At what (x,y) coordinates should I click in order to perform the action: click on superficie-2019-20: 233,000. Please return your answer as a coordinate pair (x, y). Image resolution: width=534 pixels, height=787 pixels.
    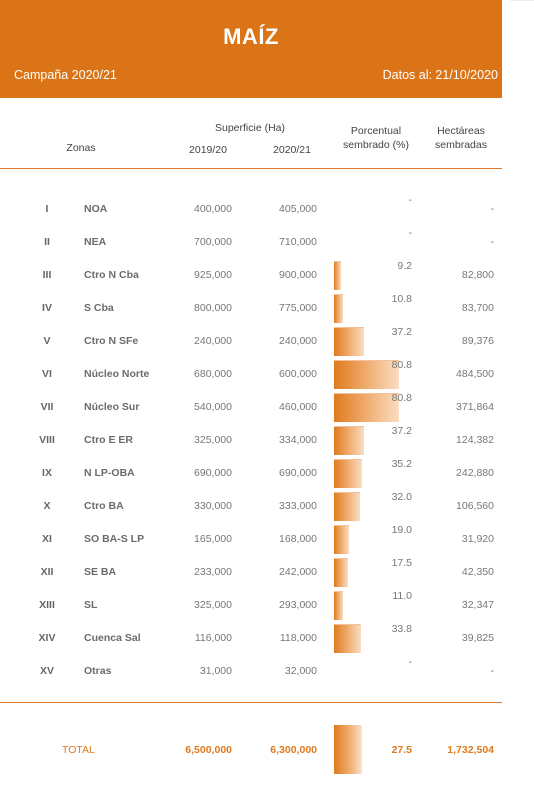
    Looking at the image, I should click on (213, 572).